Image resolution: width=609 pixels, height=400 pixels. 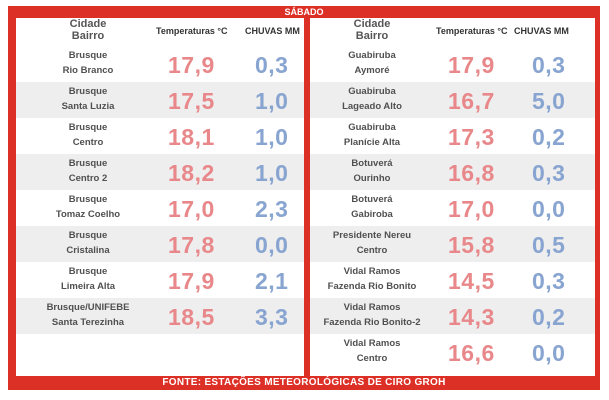 What do you see at coordinates (88, 315) in the screenshot?
I see `station-location: Brusque/UNIFEBE Santa Terezinha` at bounding box center [88, 315].